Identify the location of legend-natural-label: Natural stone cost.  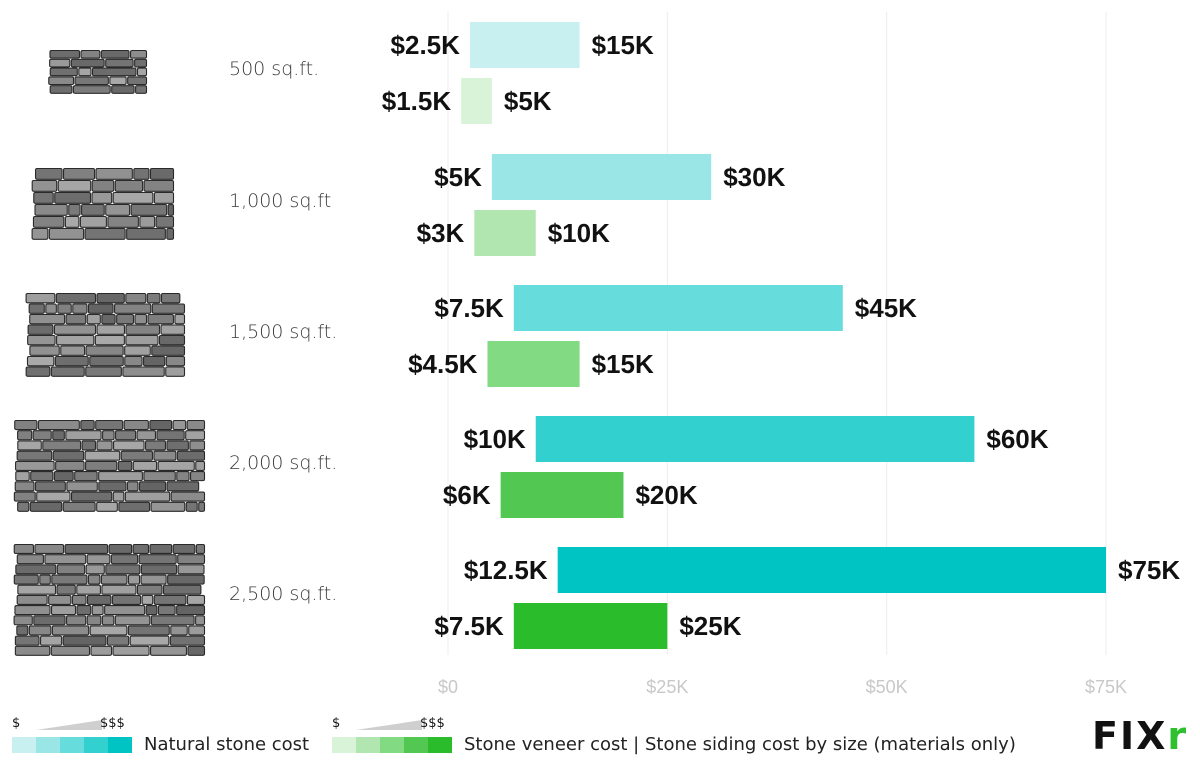
(227, 744).